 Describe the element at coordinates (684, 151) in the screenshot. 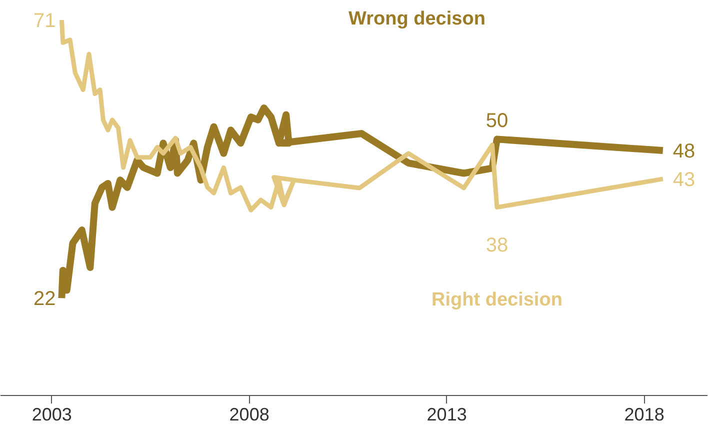

I see `data-label: 48` at that location.